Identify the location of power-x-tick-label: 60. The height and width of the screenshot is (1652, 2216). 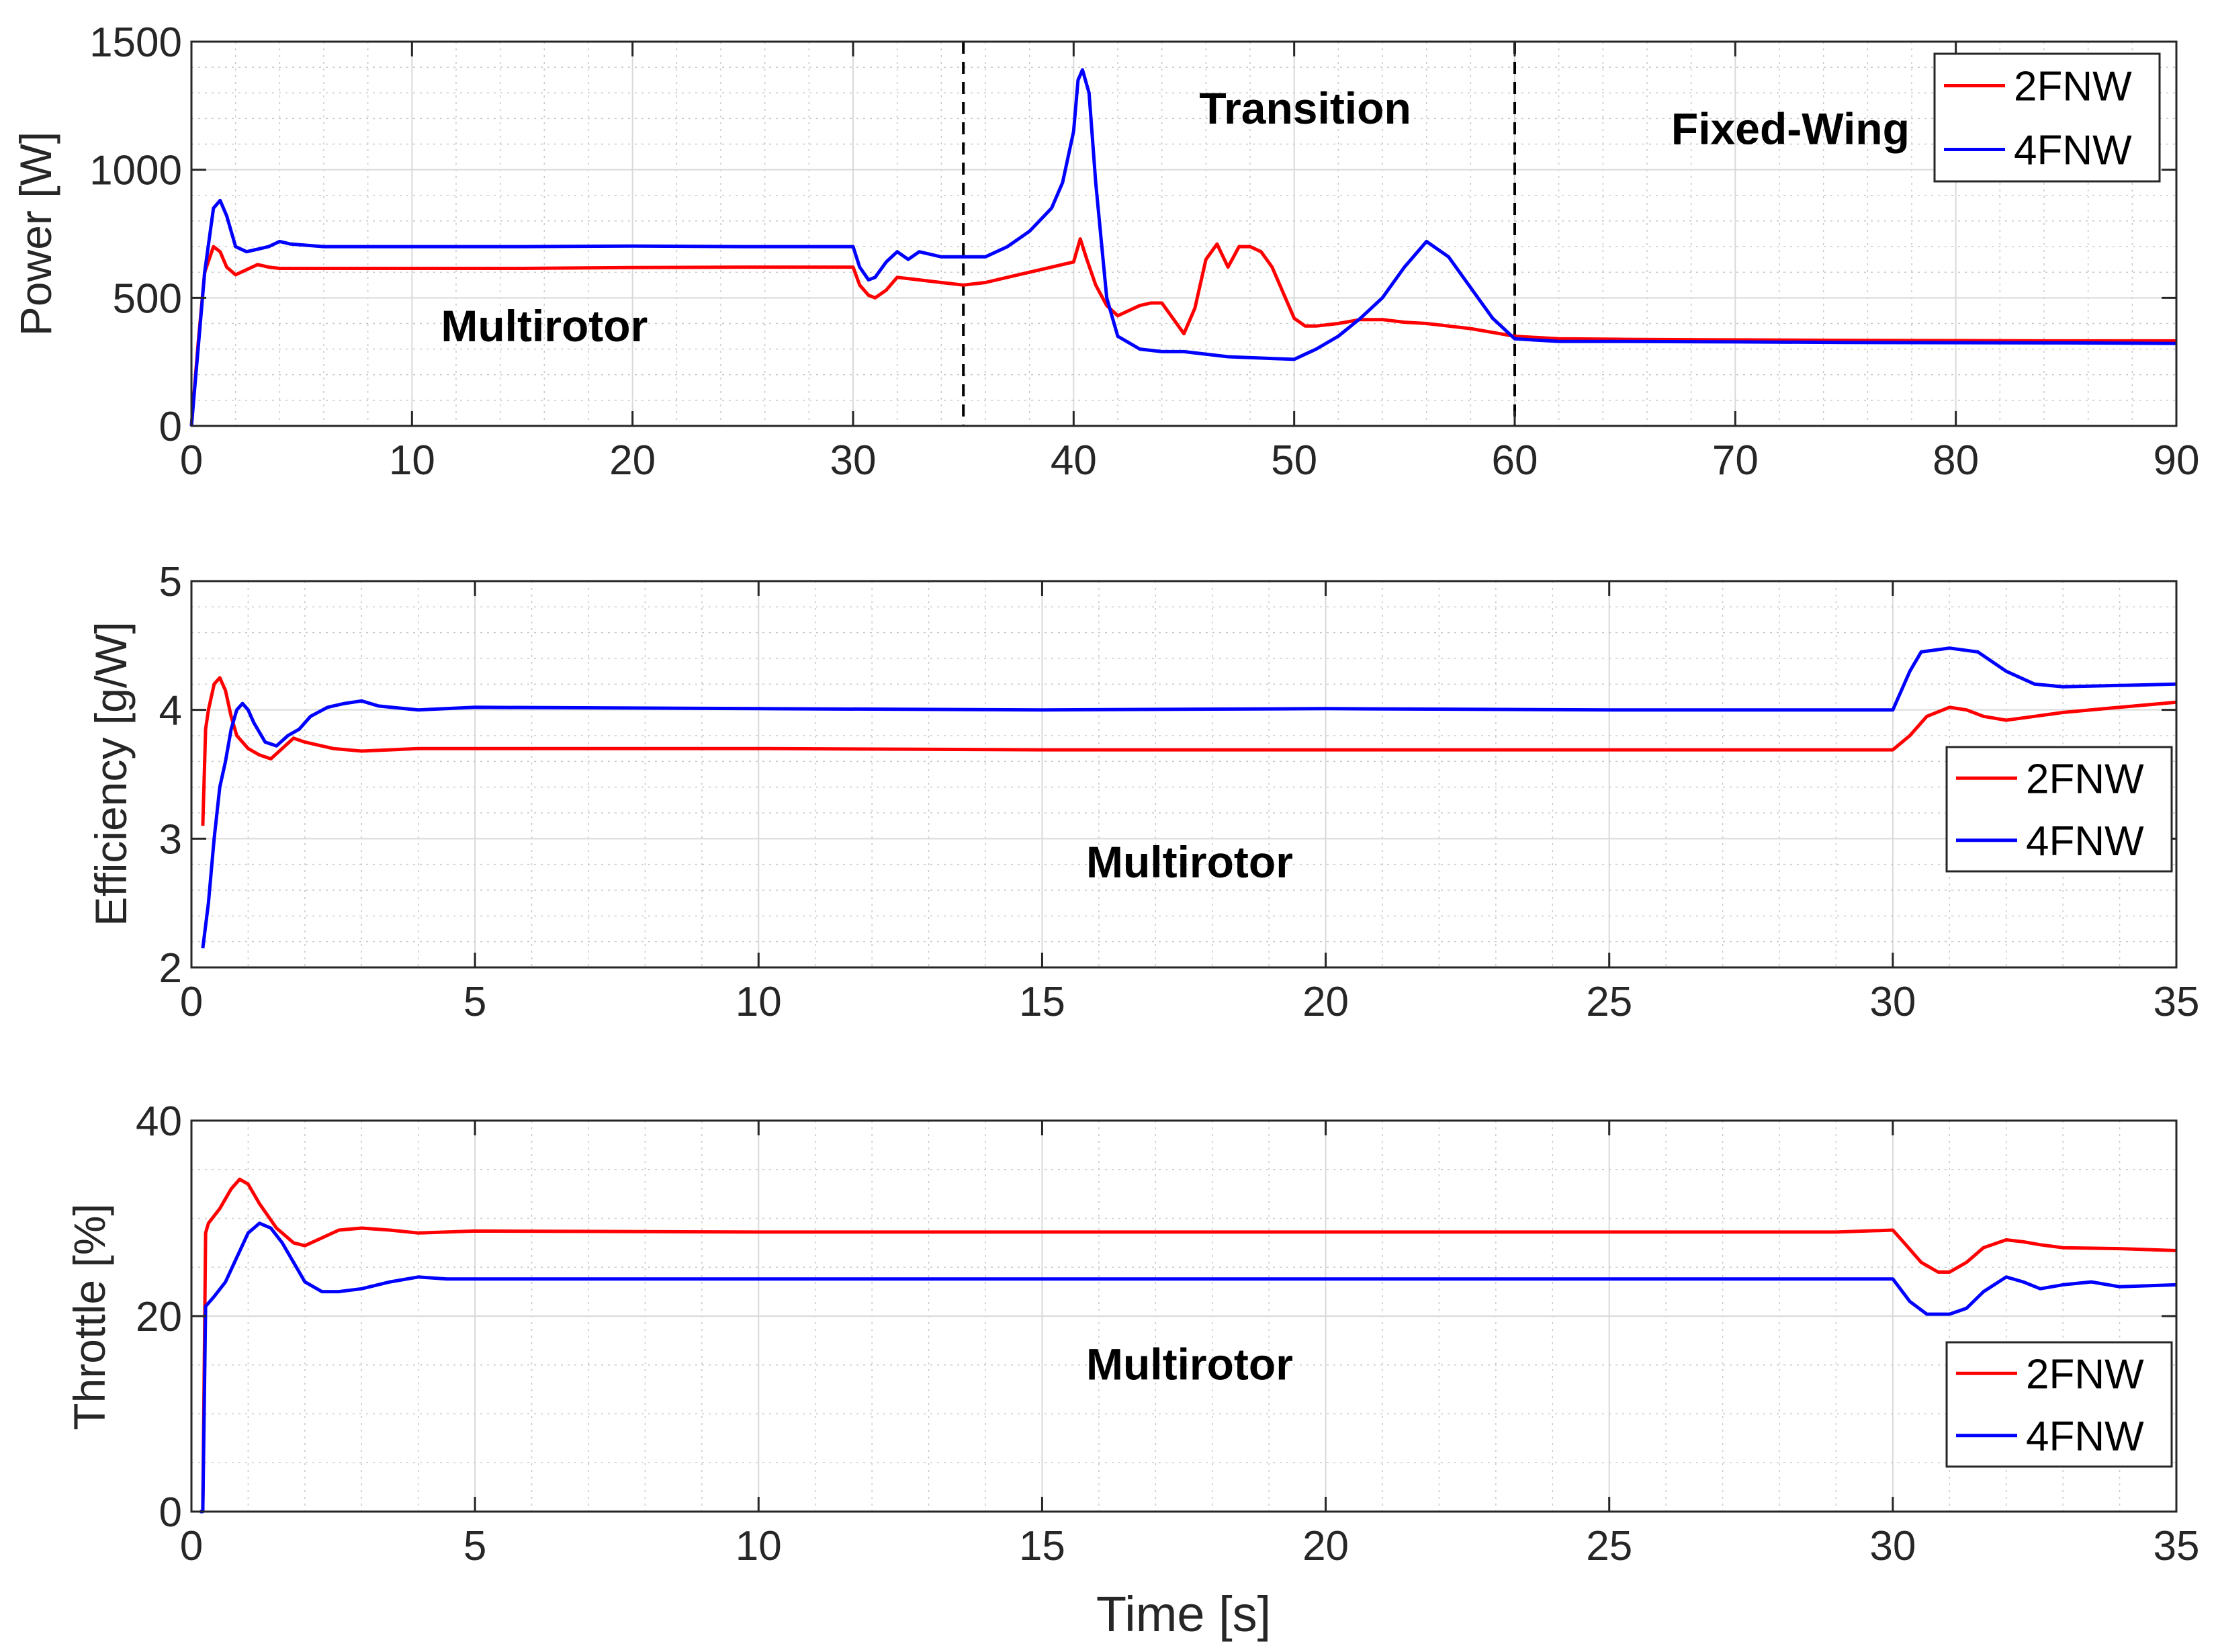
(1515, 460).